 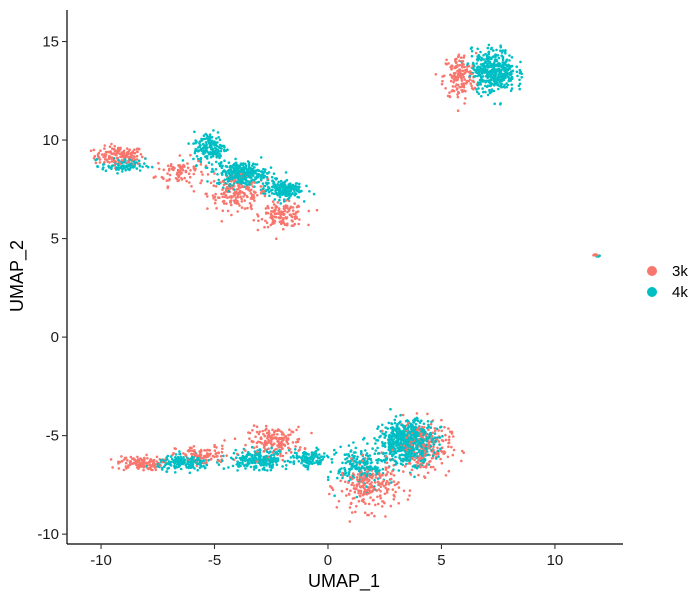 I want to click on y-tick-label: 0, so click(x=55, y=337).